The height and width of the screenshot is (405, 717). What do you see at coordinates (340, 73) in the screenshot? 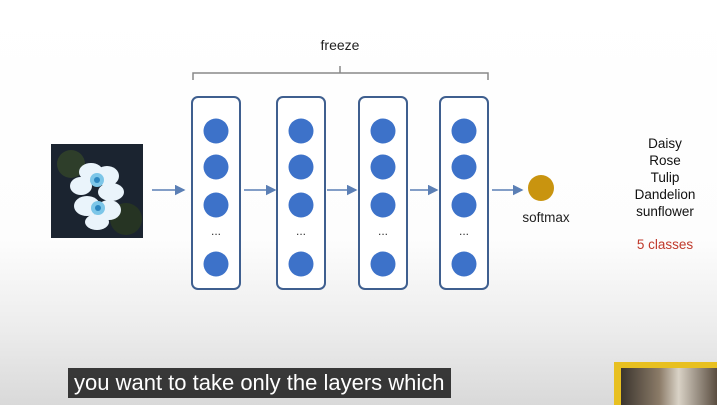
I see `freeze-bracket` at bounding box center [340, 73].